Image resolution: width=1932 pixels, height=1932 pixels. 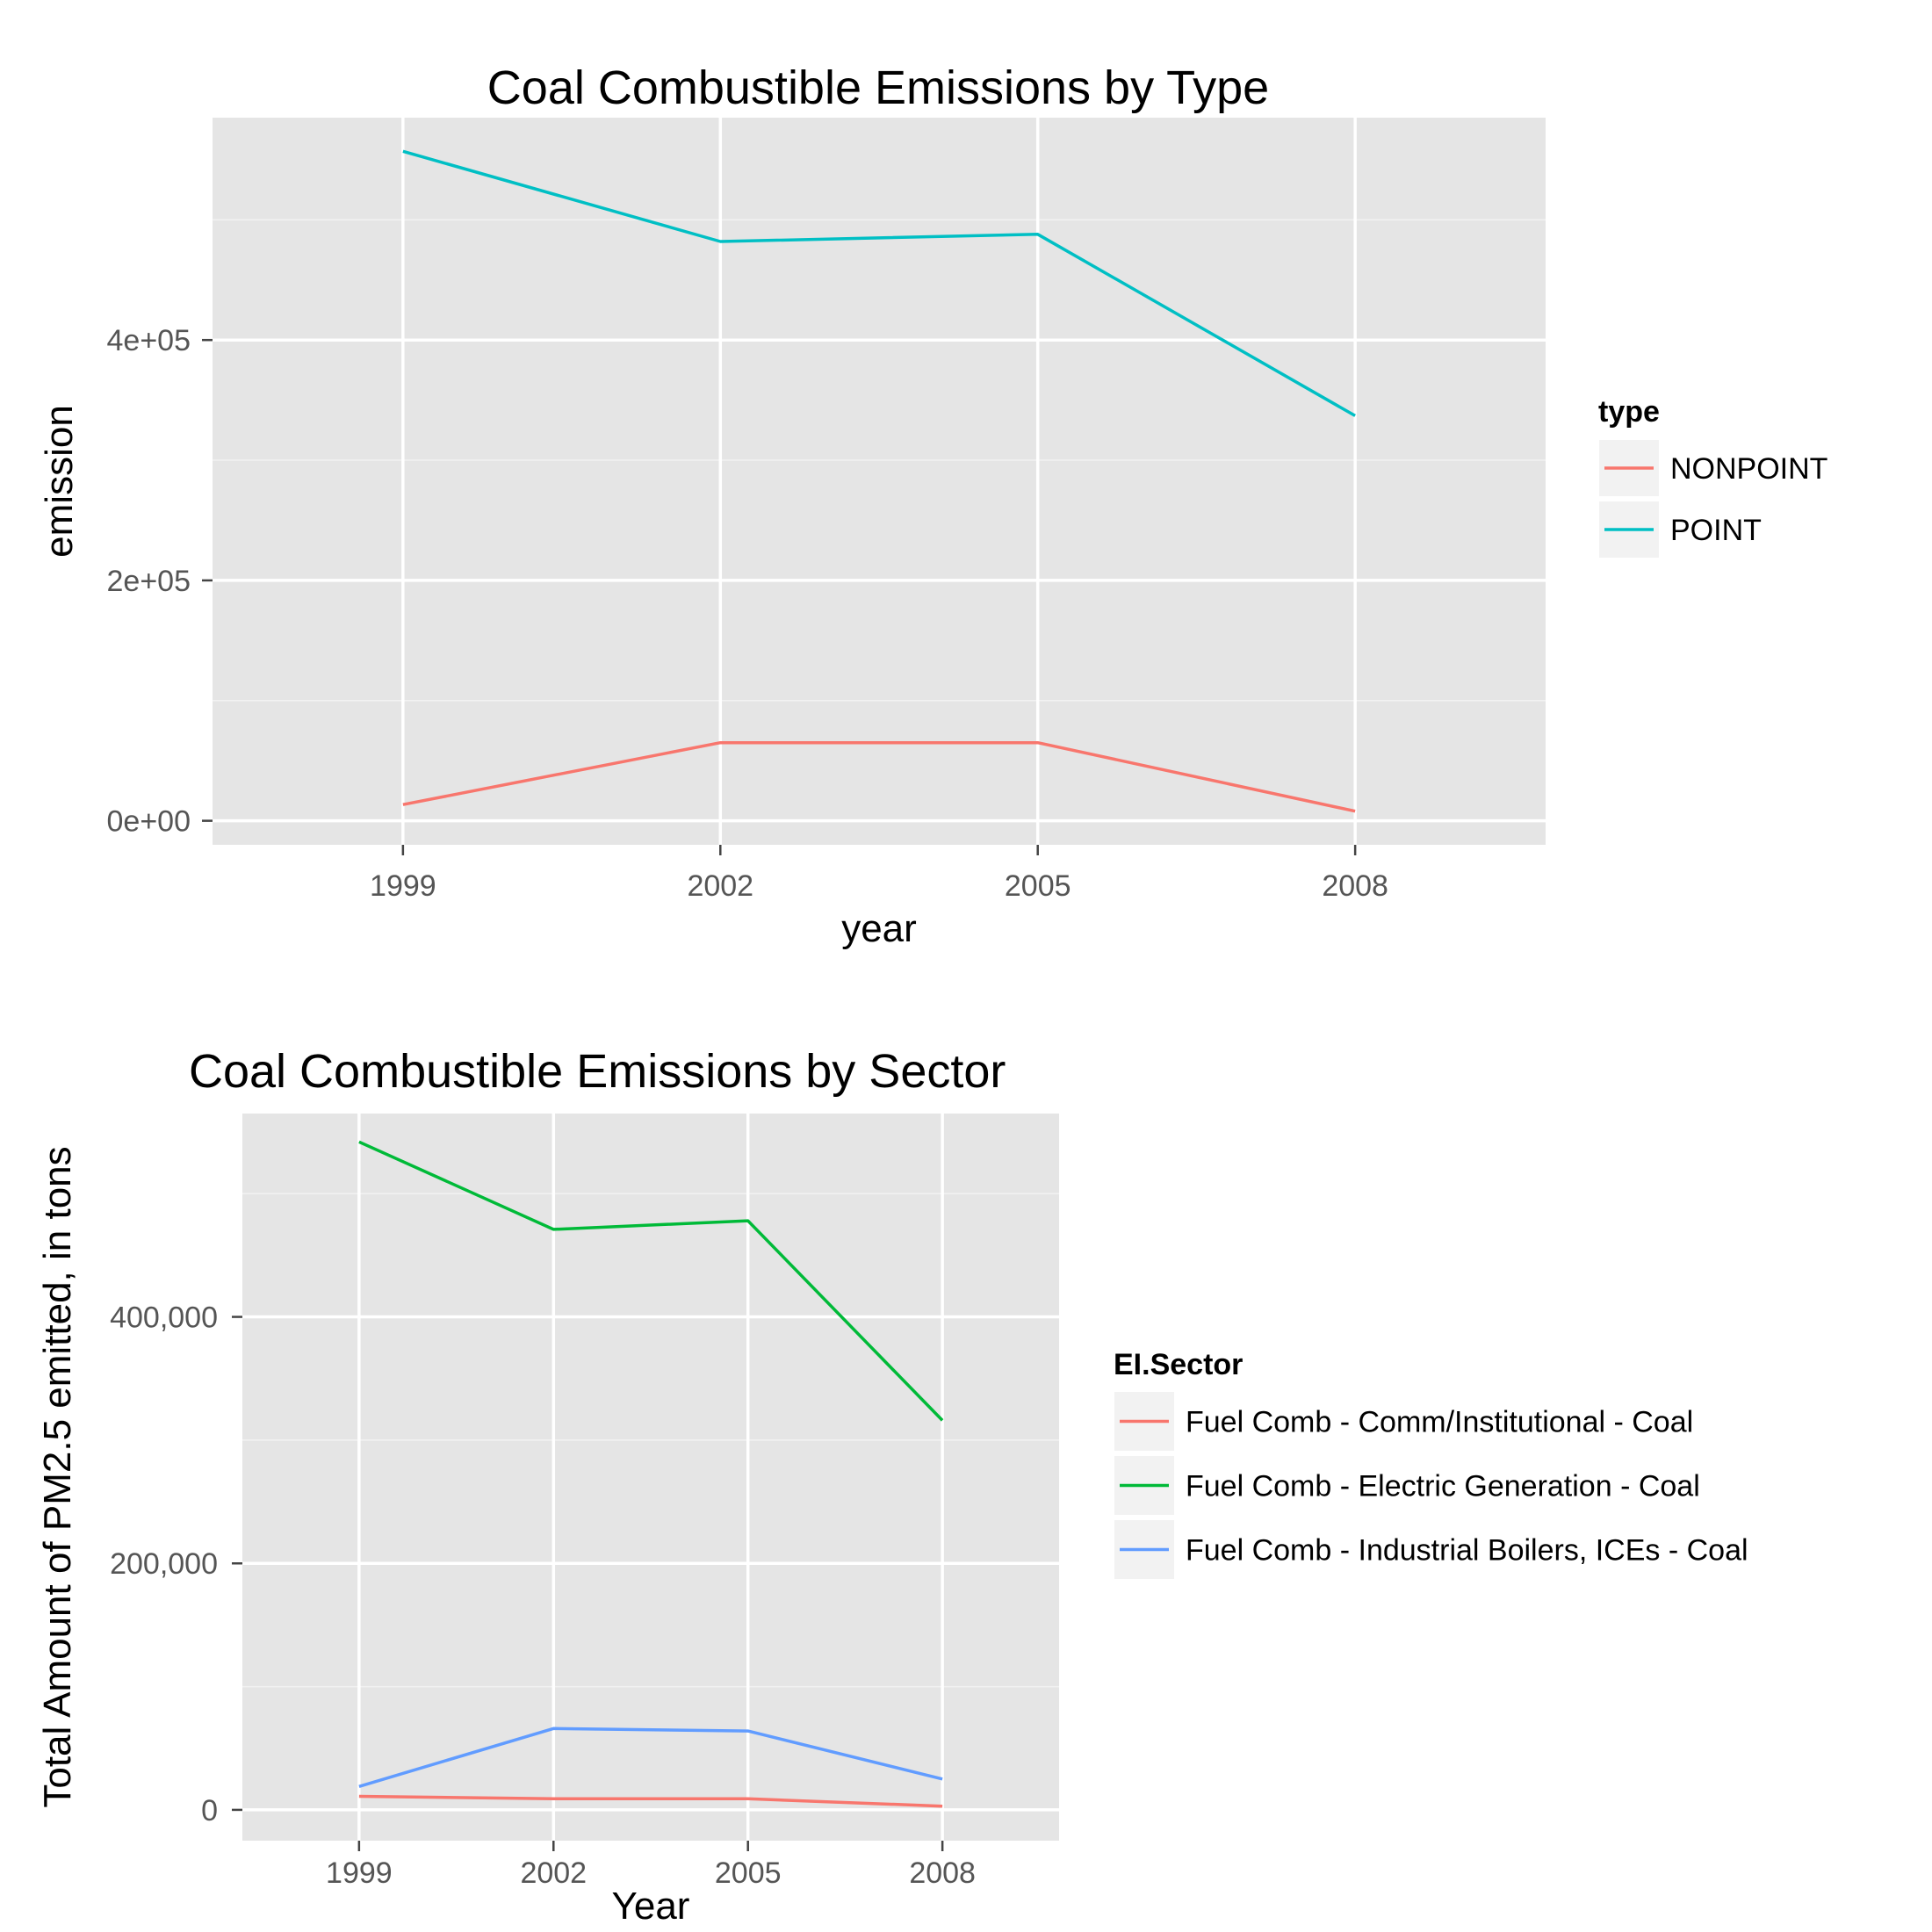 What do you see at coordinates (1443, 1487) in the screenshot?
I see `legend-label: Fuel Comb - Electric Generation - Coal` at bounding box center [1443, 1487].